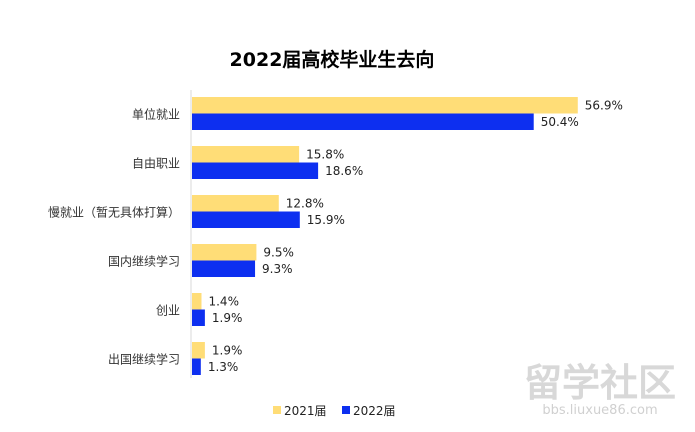 The width and height of the screenshot is (695, 432). Describe the element at coordinates (326, 220) in the screenshot. I see `data-label-2022届: 15.9%` at that location.